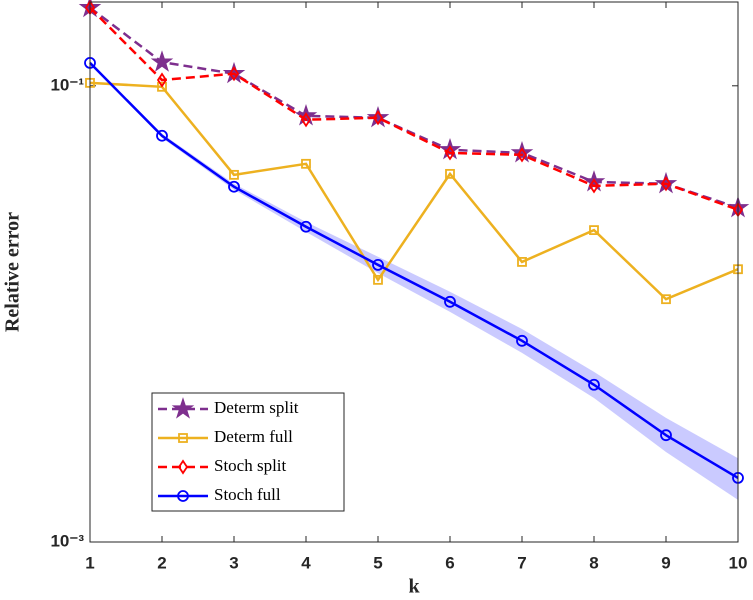 The image size is (753, 600). Describe the element at coordinates (161, 562) in the screenshot. I see `x-tick-label: 2` at that location.